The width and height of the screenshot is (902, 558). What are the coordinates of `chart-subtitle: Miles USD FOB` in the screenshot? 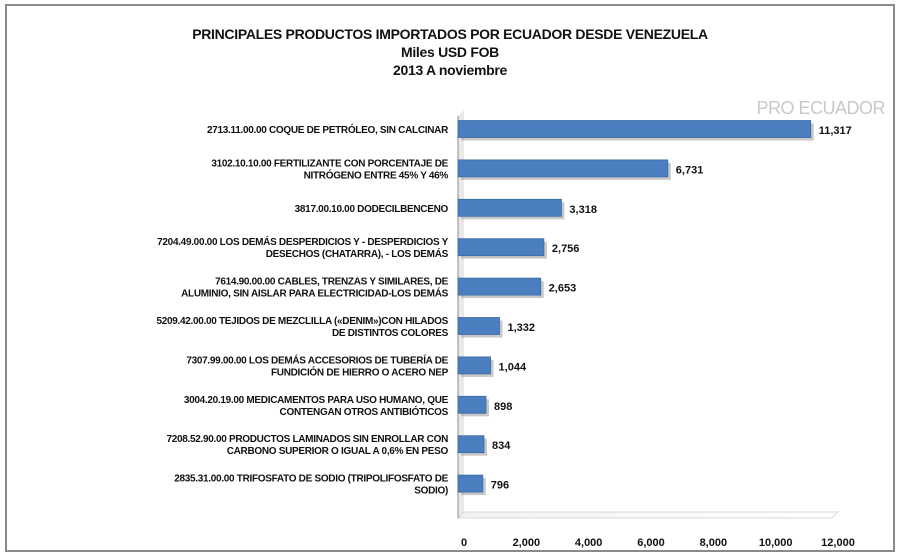 It's located at (449, 52).